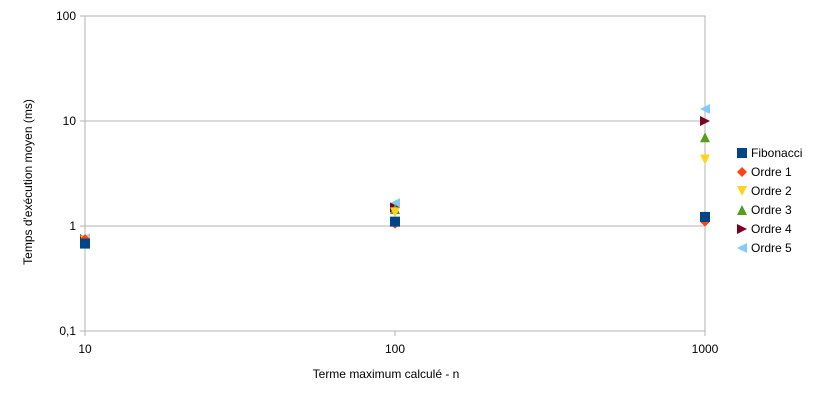  I want to click on x-tick-label: 10, so click(85, 349).